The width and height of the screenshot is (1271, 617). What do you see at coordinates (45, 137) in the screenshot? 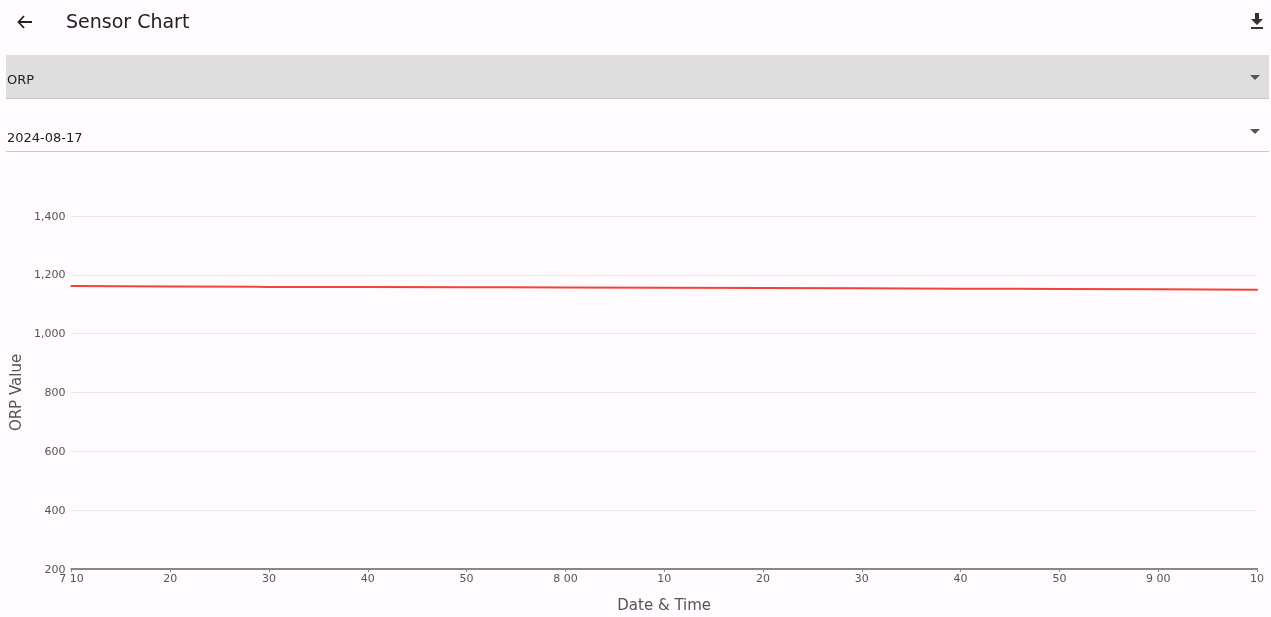
I see `text: 2024-08-17` at bounding box center [45, 137].